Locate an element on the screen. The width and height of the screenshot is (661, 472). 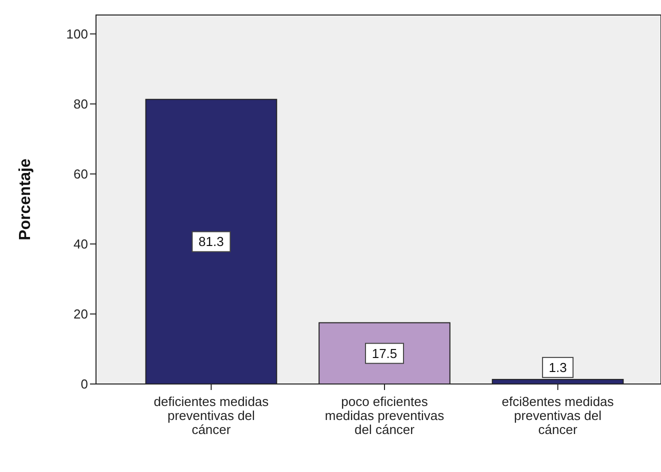
x-tick-label: poco eficientes medidas preventivas del cáncer is located at coordinates (384, 415).